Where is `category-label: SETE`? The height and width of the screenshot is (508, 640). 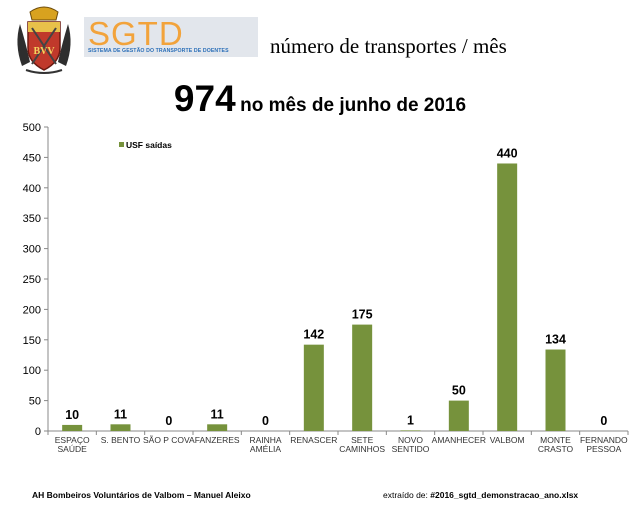
category-label: SETE is located at coordinates (362, 440).